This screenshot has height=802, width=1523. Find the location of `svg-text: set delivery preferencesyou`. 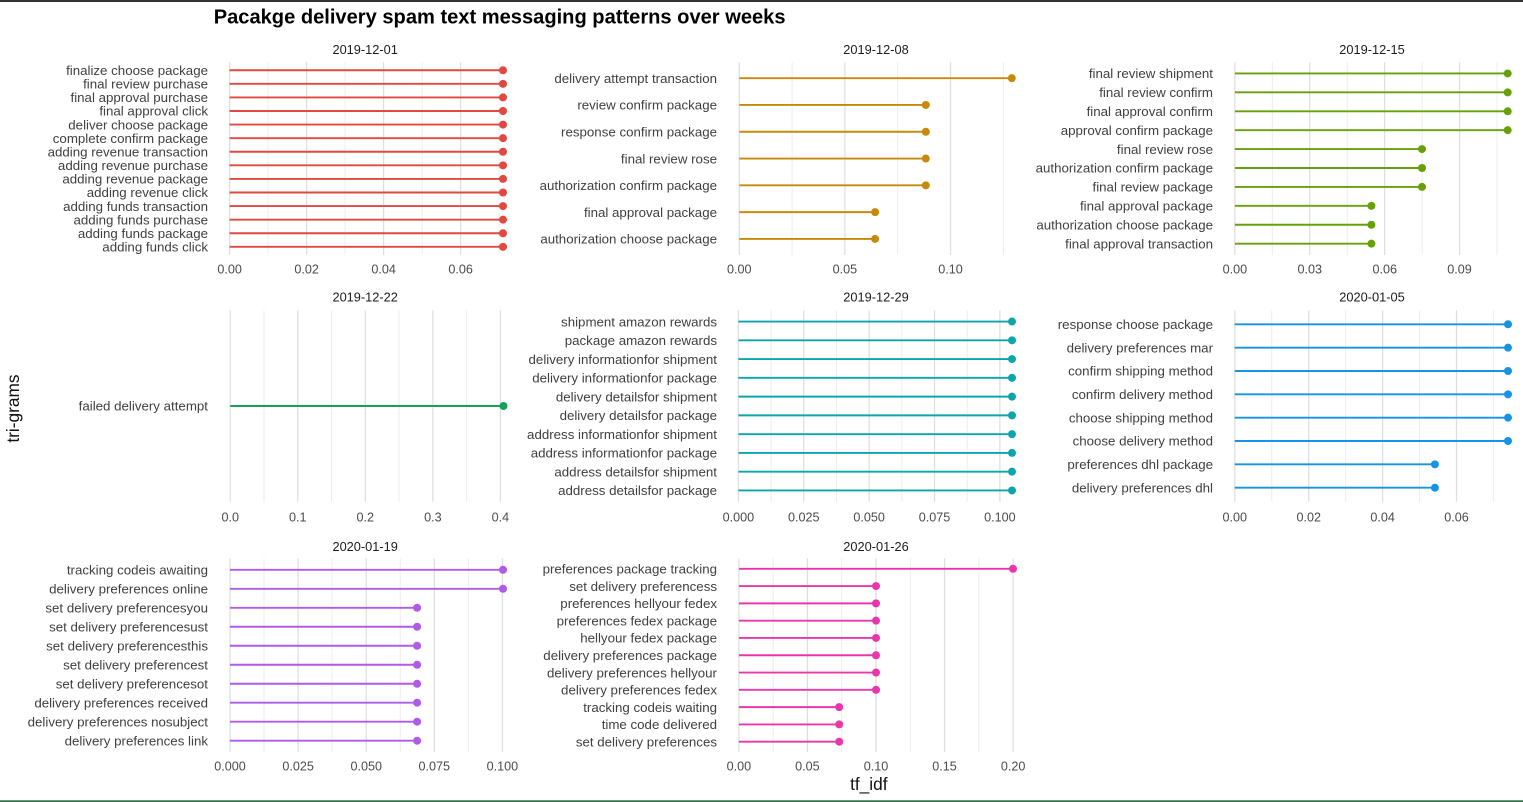

svg-text: set delivery preferencesyou is located at coordinates (126, 608).